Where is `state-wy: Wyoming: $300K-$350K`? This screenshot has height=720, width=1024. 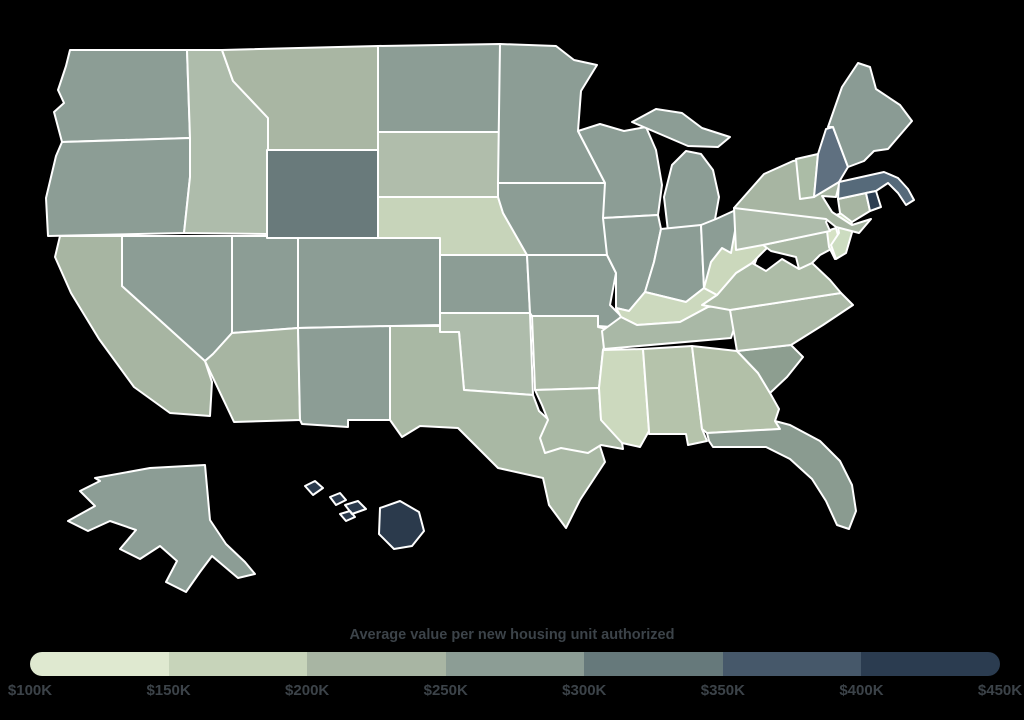 state-wy: Wyoming: $300K-$350K is located at coordinates (322, 194).